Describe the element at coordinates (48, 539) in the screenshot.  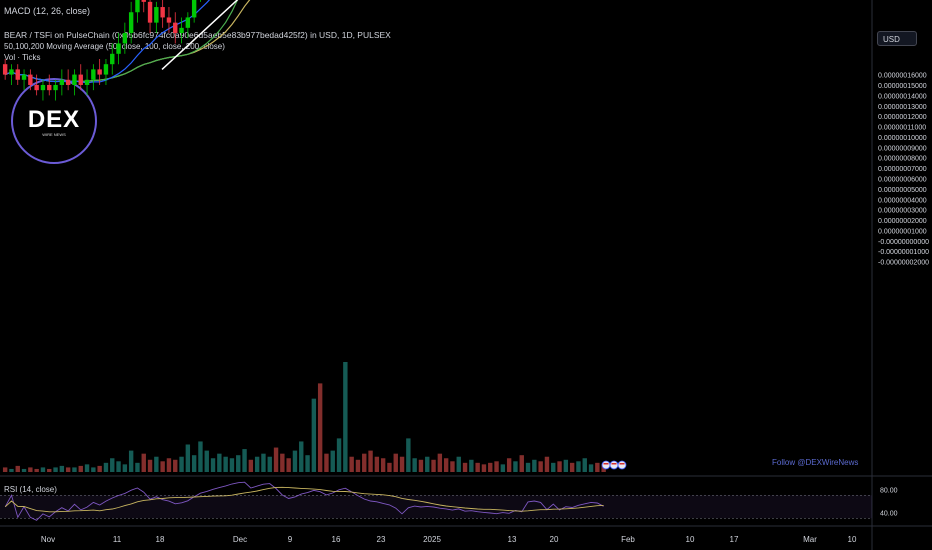
I see `time-tick-label: Nov` at that location.